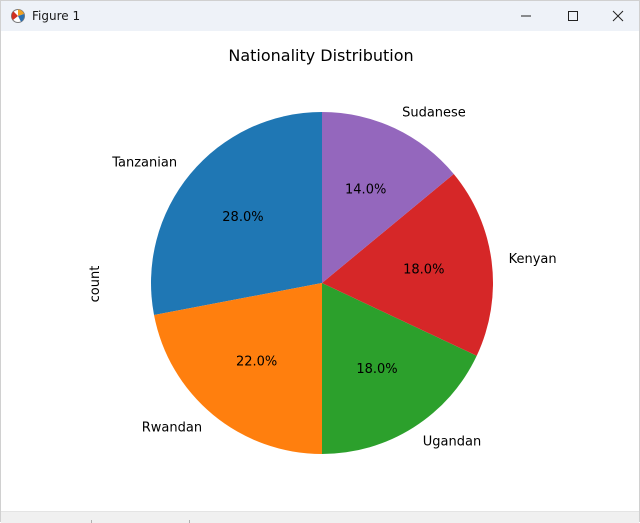  I want to click on minimize-icon, so click(526, 16).